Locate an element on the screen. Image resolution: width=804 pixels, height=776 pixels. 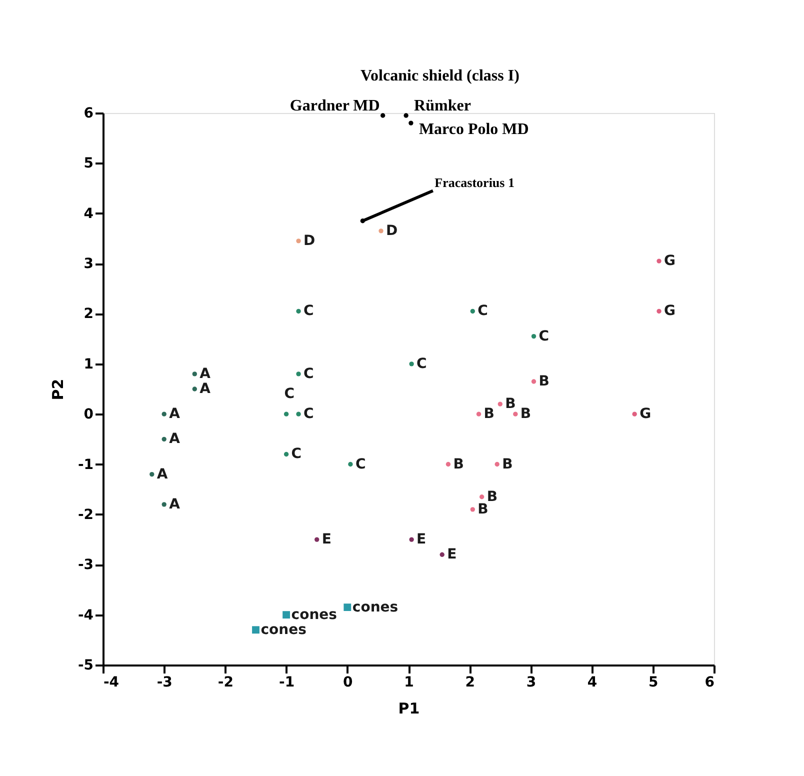
y-tick-label: 5 is located at coordinates (89, 164).